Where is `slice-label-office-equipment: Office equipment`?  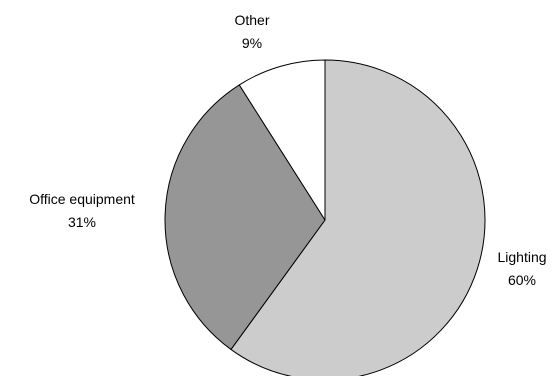
slice-label-office-equipment: Office equipment is located at coordinates (82, 199).